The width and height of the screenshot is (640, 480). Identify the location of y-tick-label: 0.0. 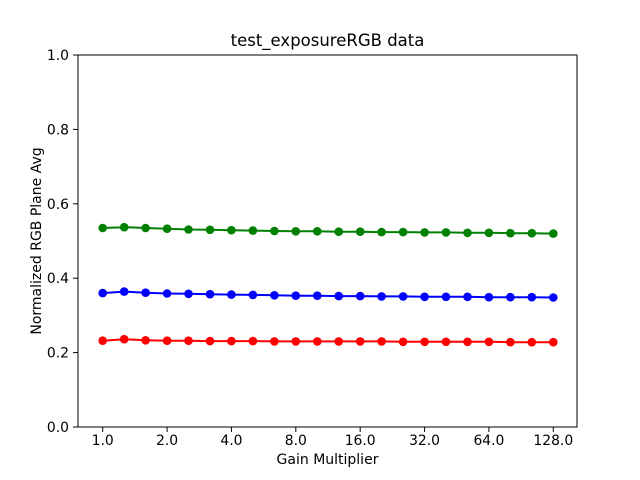
(58, 428).